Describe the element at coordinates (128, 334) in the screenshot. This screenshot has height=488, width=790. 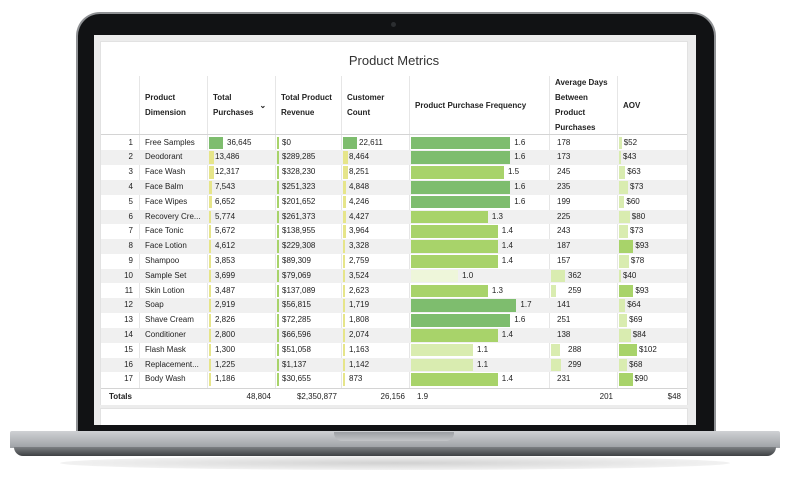
I see `row-index: 14` at that location.